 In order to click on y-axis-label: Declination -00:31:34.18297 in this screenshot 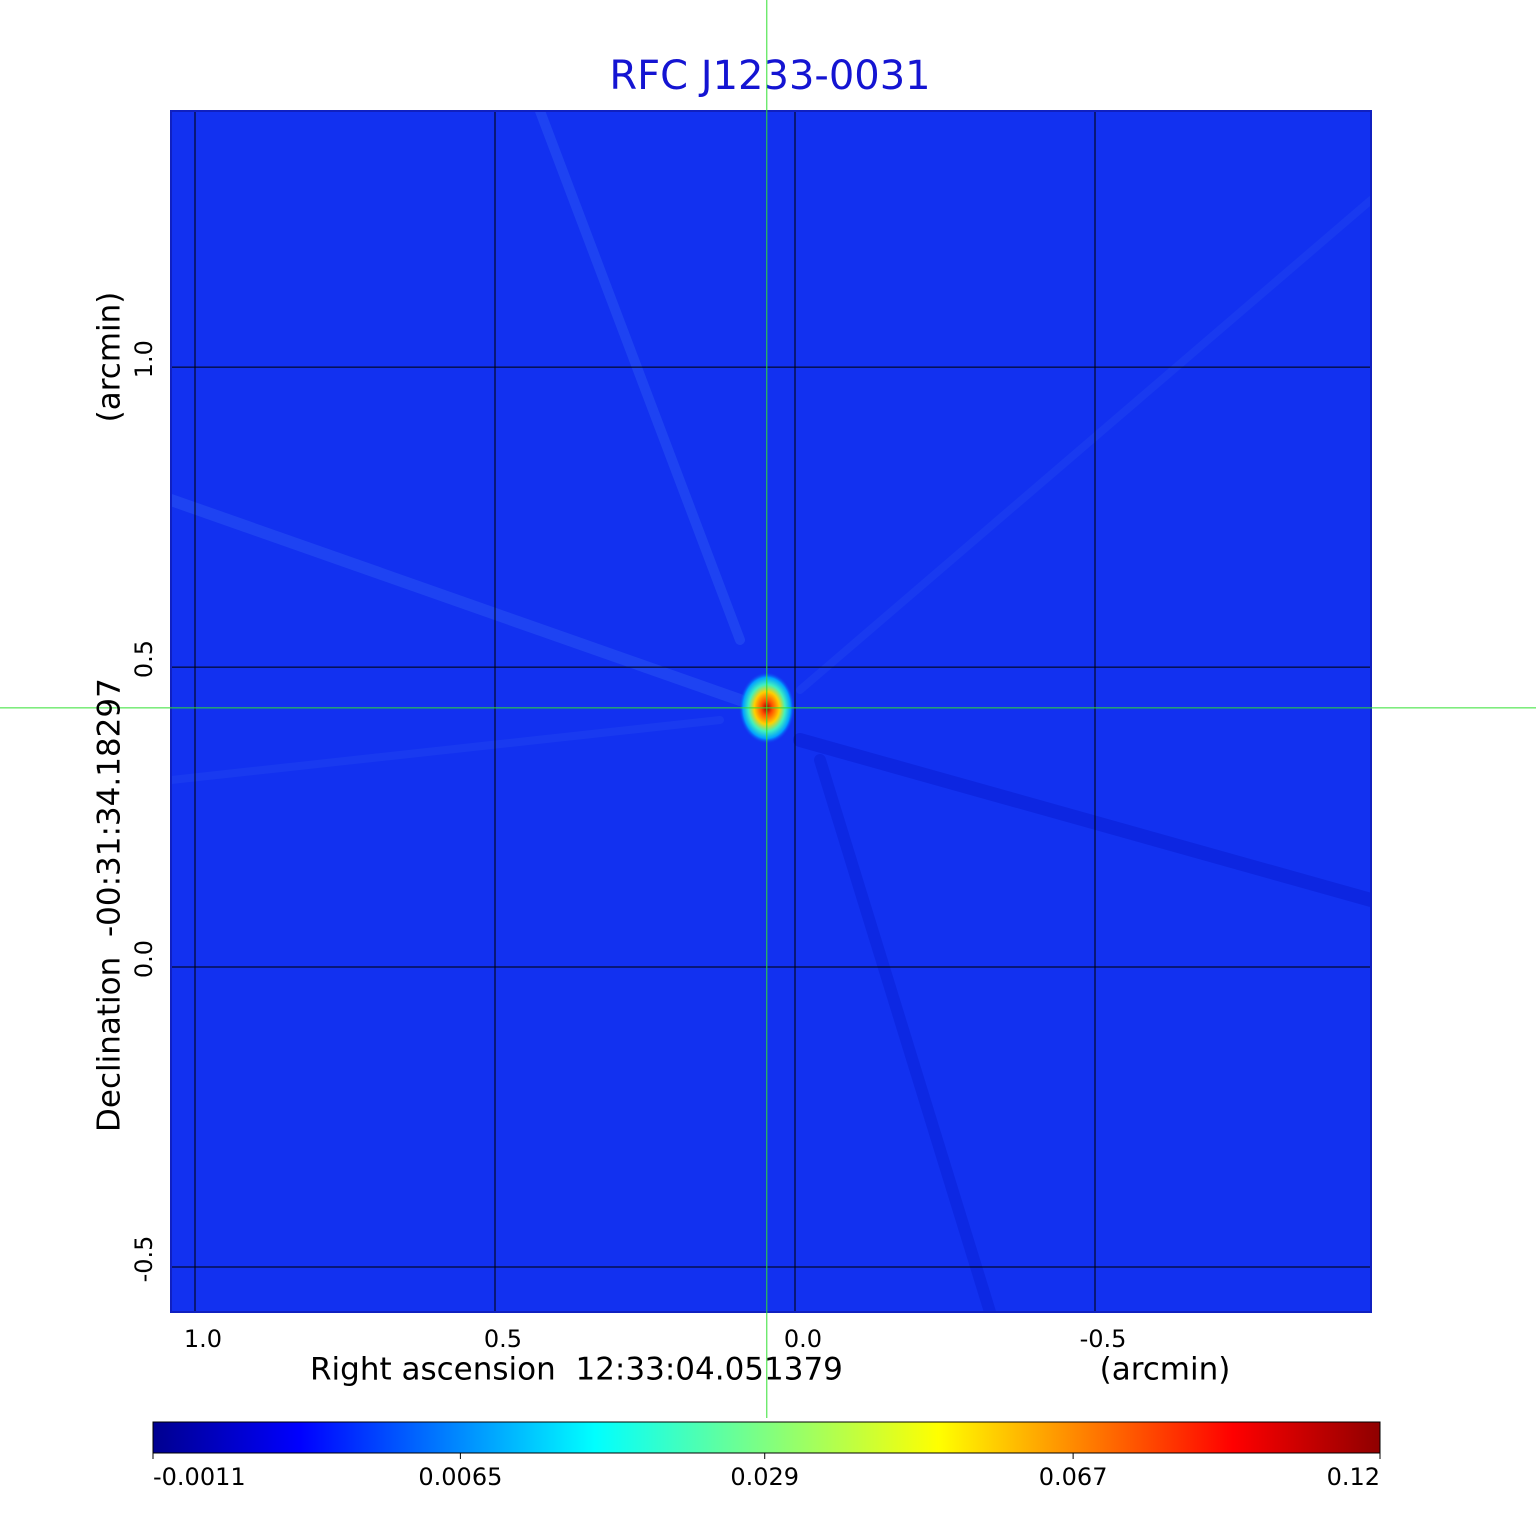, I will do `click(110, 905)`.